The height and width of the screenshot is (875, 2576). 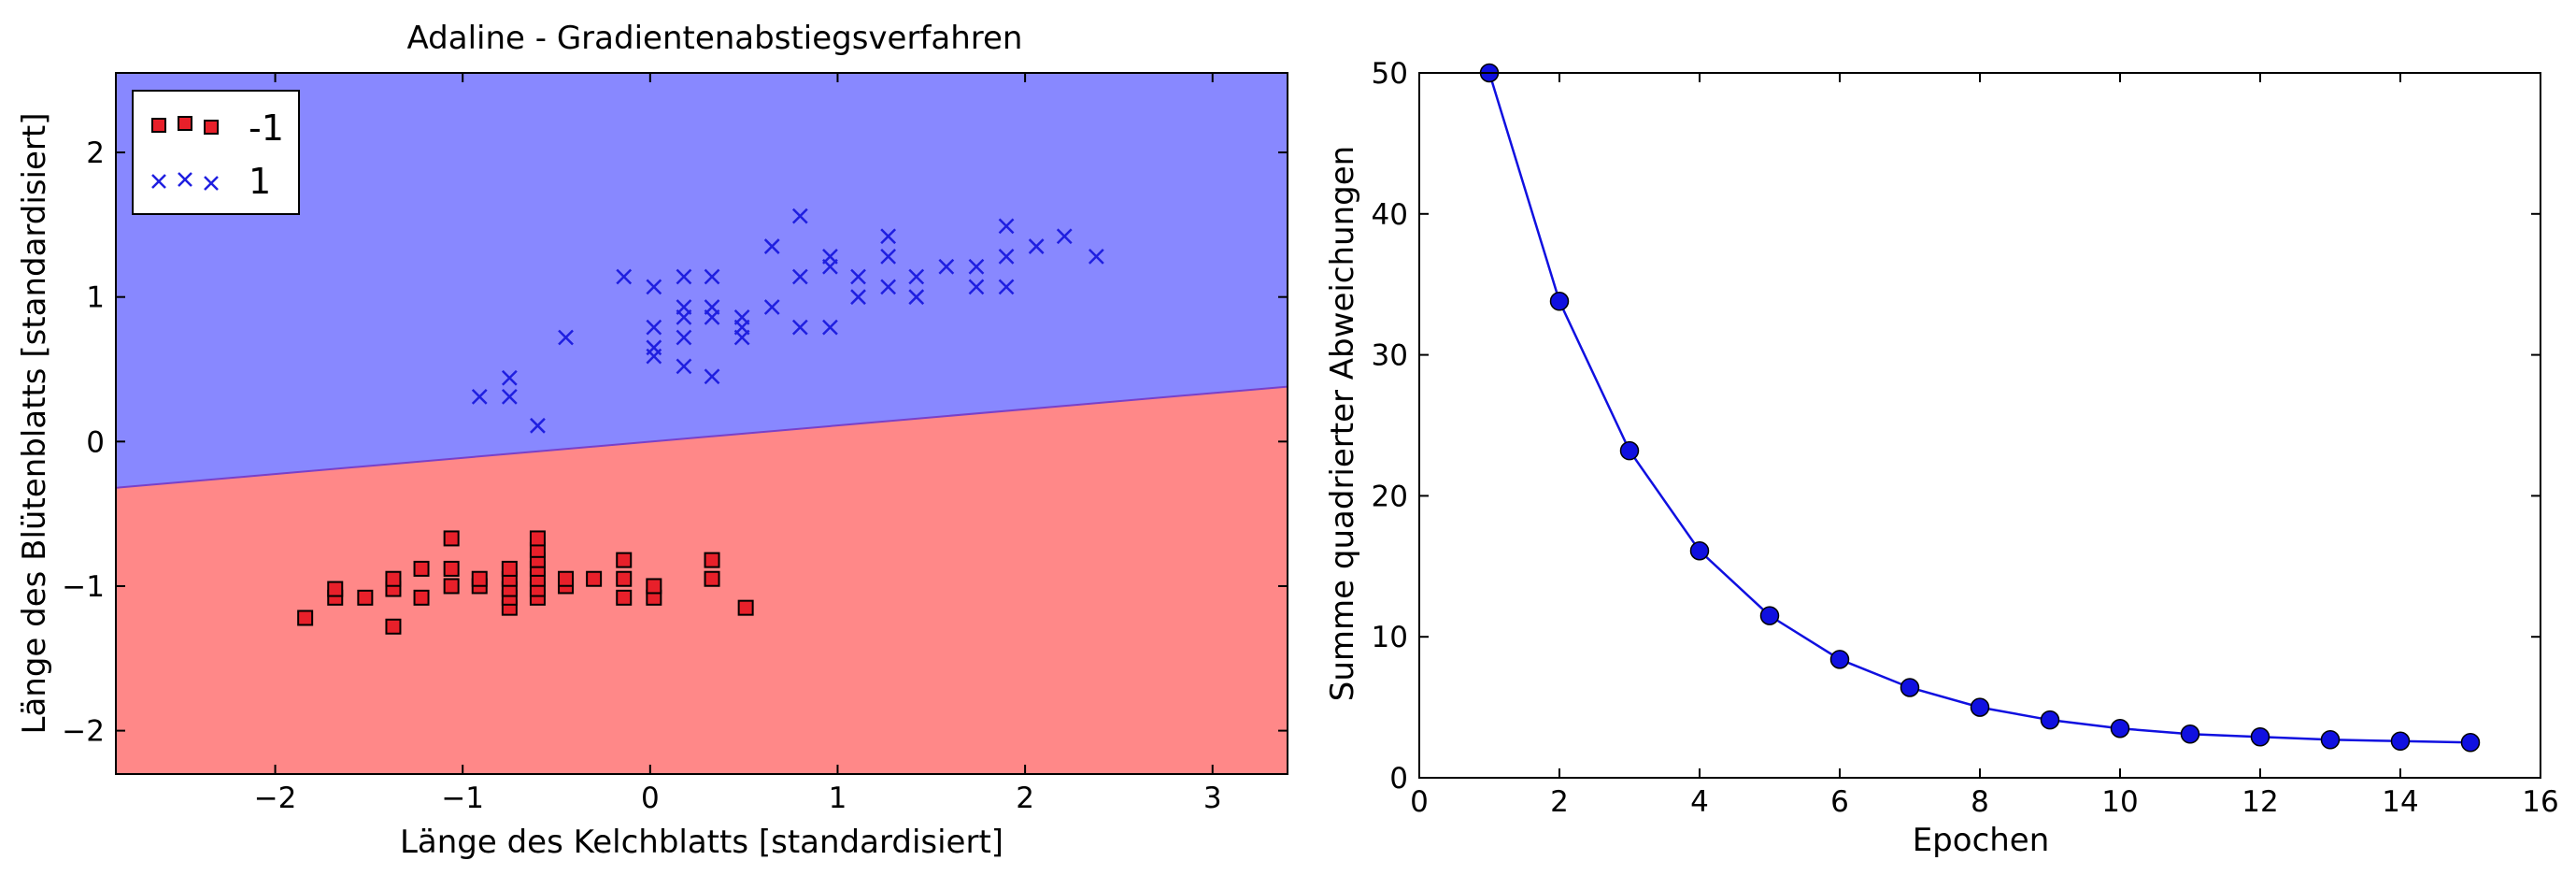 What do you see at coordinates (185, 181) in the screenshot?
I see `legend-x-marker` at bounding box center [185, 181].